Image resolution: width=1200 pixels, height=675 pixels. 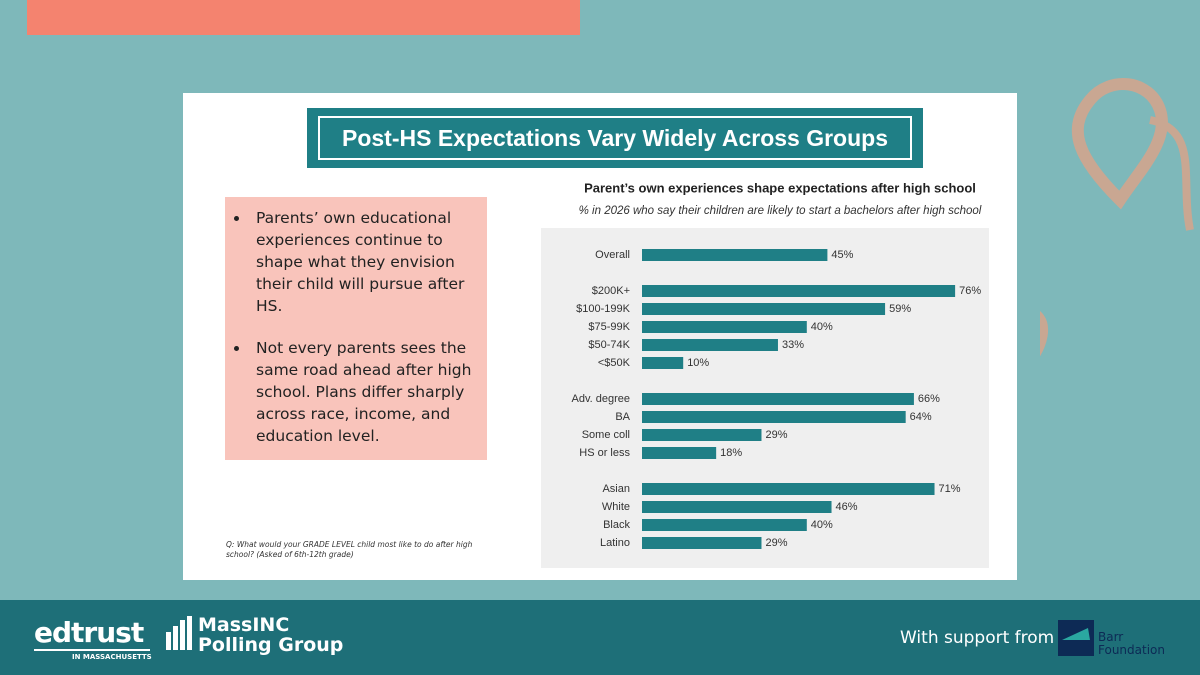 I want to click on value-label: 46%, so click(x=847, y=507).